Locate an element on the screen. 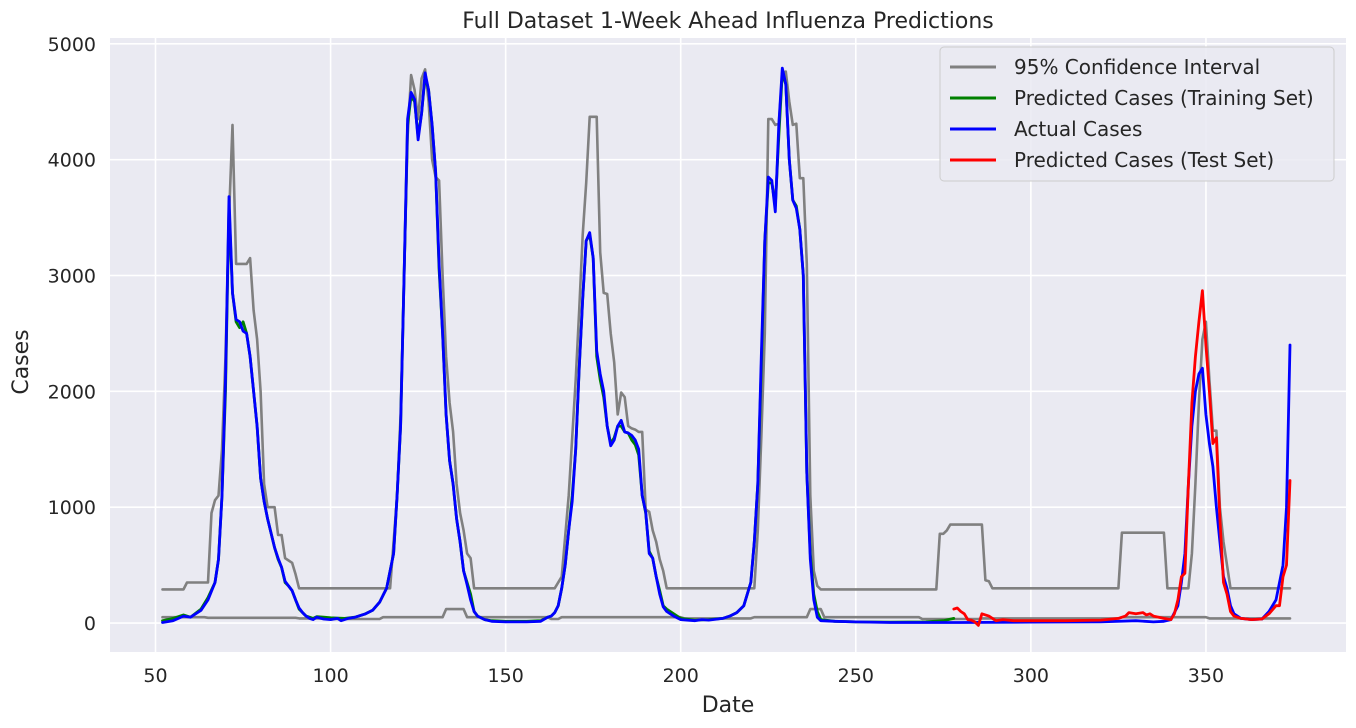 The width and height of the screenshot is (1356, 728). y-tick-label: 1000 is located at coordinates (72, 508).